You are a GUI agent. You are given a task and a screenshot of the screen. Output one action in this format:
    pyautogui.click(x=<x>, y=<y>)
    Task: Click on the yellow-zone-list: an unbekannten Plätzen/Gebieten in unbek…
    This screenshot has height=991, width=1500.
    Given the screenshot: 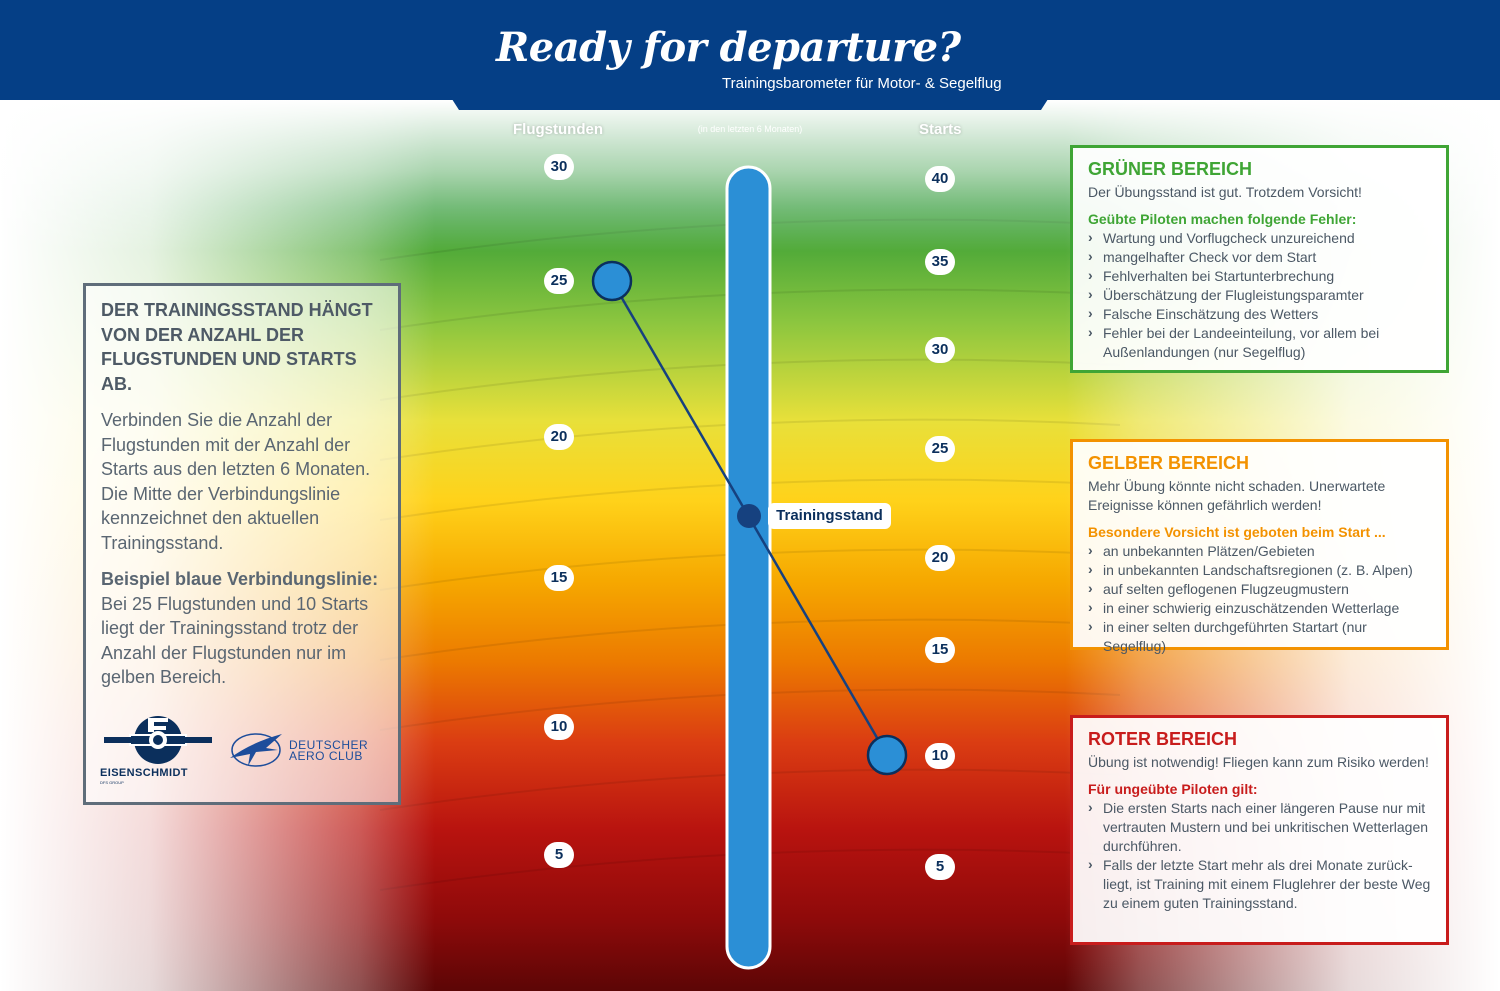 What is the action you would take?
    pyautogui.click(x=1260, y=598)
    